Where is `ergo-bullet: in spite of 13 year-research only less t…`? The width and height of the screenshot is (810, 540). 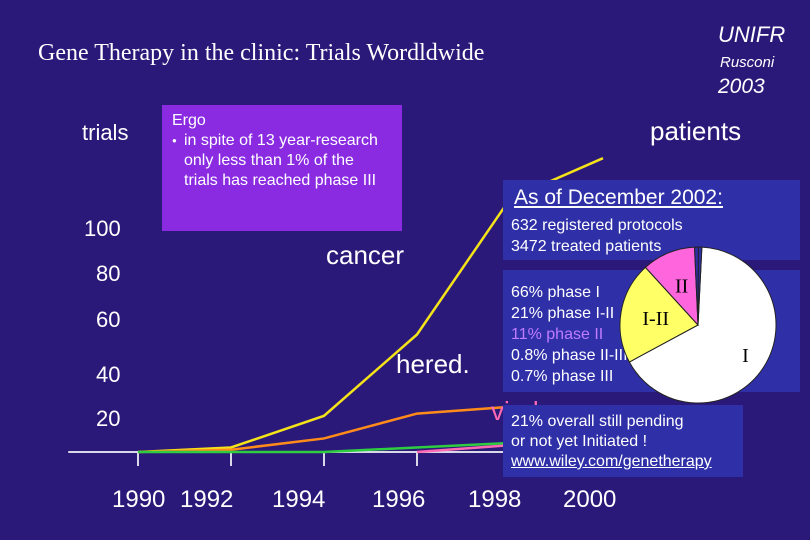 ergo-bullet: in spite of 13 year-research only less t… is located at coordinates (282, 161).